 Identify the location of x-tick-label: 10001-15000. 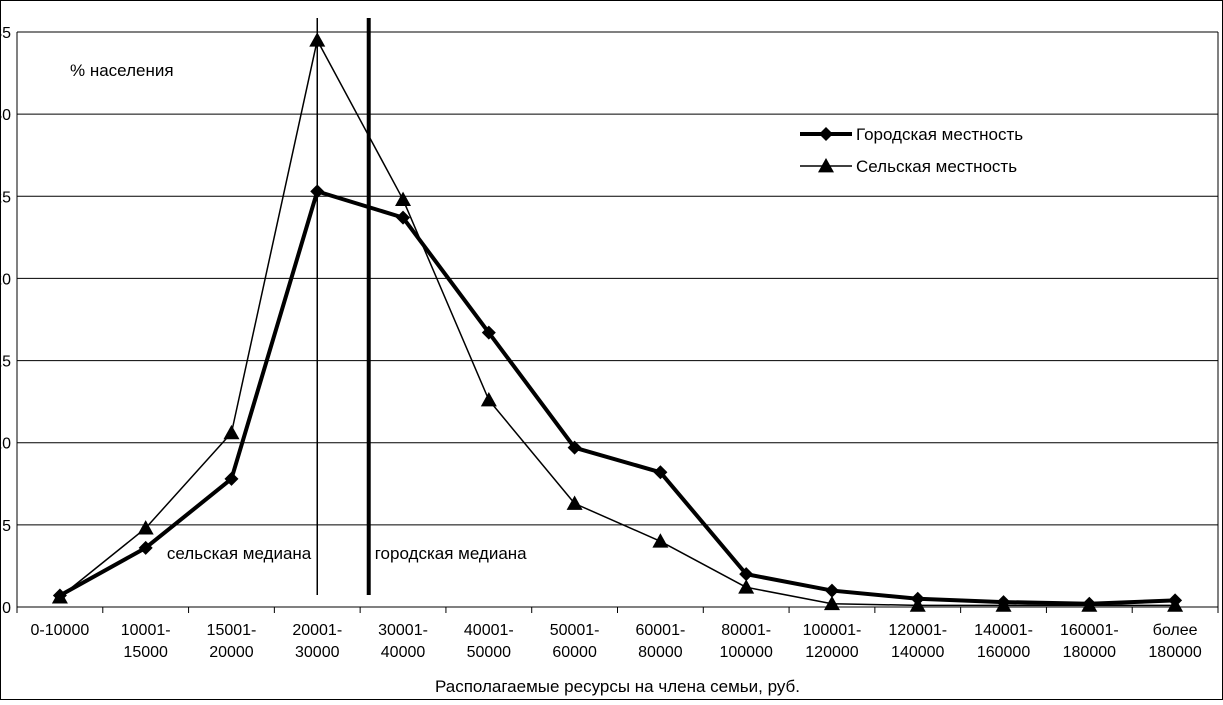
(146, 641).